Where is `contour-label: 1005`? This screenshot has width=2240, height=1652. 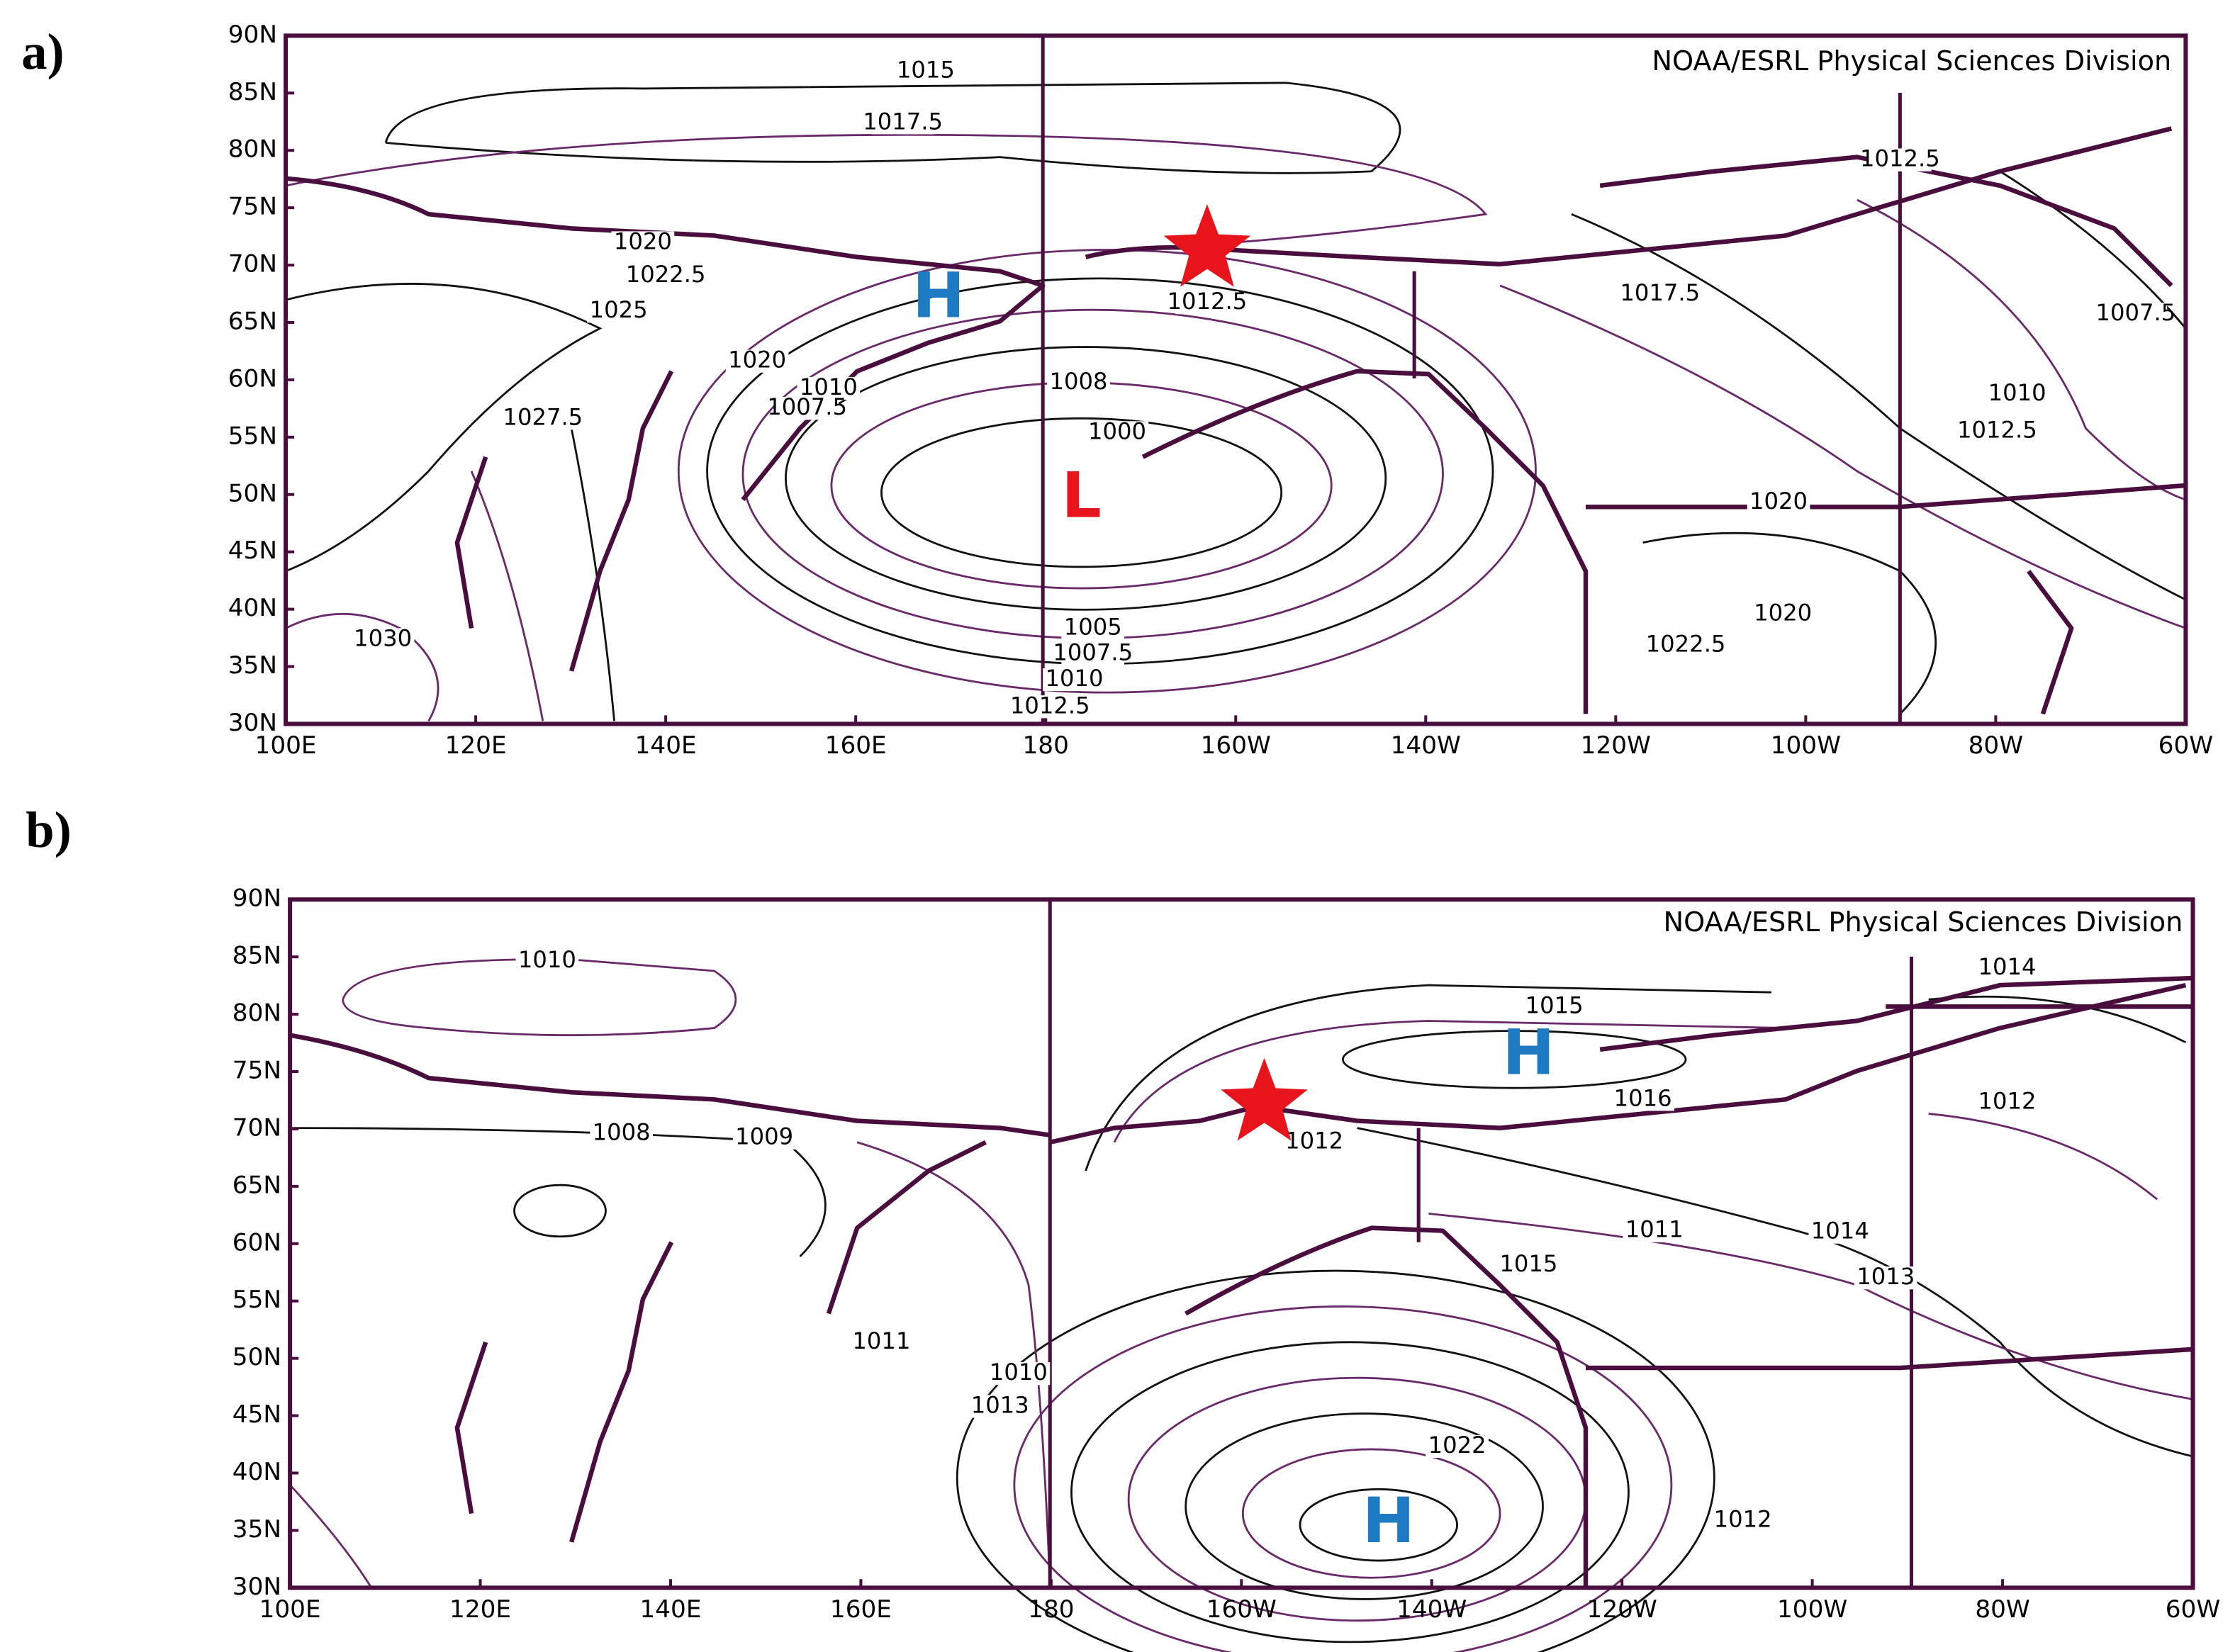
contour-label: 1005 is located at coordinates (1093, 626).